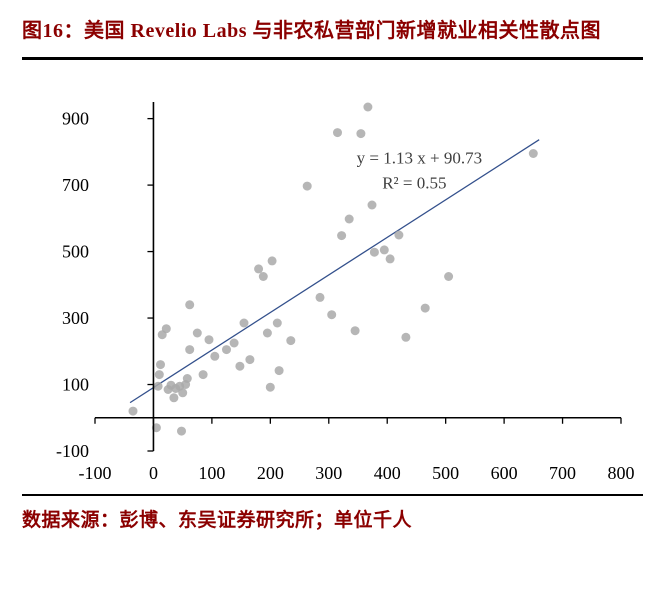  I want to click on figure-title: 图16：美国 Revelio Labs 与非农私营部门新增就业相关性散点图, so click(312, 31).